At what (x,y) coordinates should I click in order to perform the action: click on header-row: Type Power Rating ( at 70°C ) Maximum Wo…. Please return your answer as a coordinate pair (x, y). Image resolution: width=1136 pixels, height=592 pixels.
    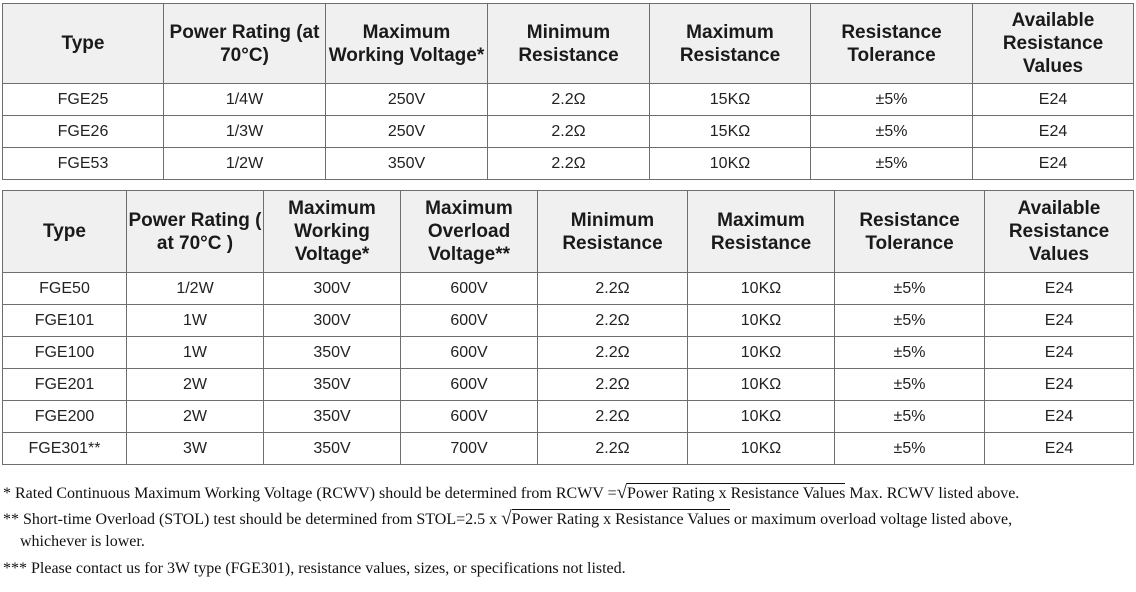
    Looking at the image, I should click on (568, 231).